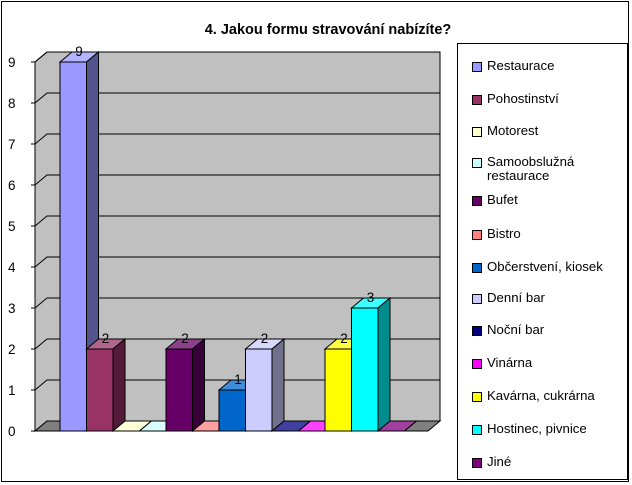 This screenshot has width=632, height=485. What do you see at coordinates (541, 395) in the screenshot?
I see `legend-label: Kavárna, cukrárna` at bounding box center [541, 395].